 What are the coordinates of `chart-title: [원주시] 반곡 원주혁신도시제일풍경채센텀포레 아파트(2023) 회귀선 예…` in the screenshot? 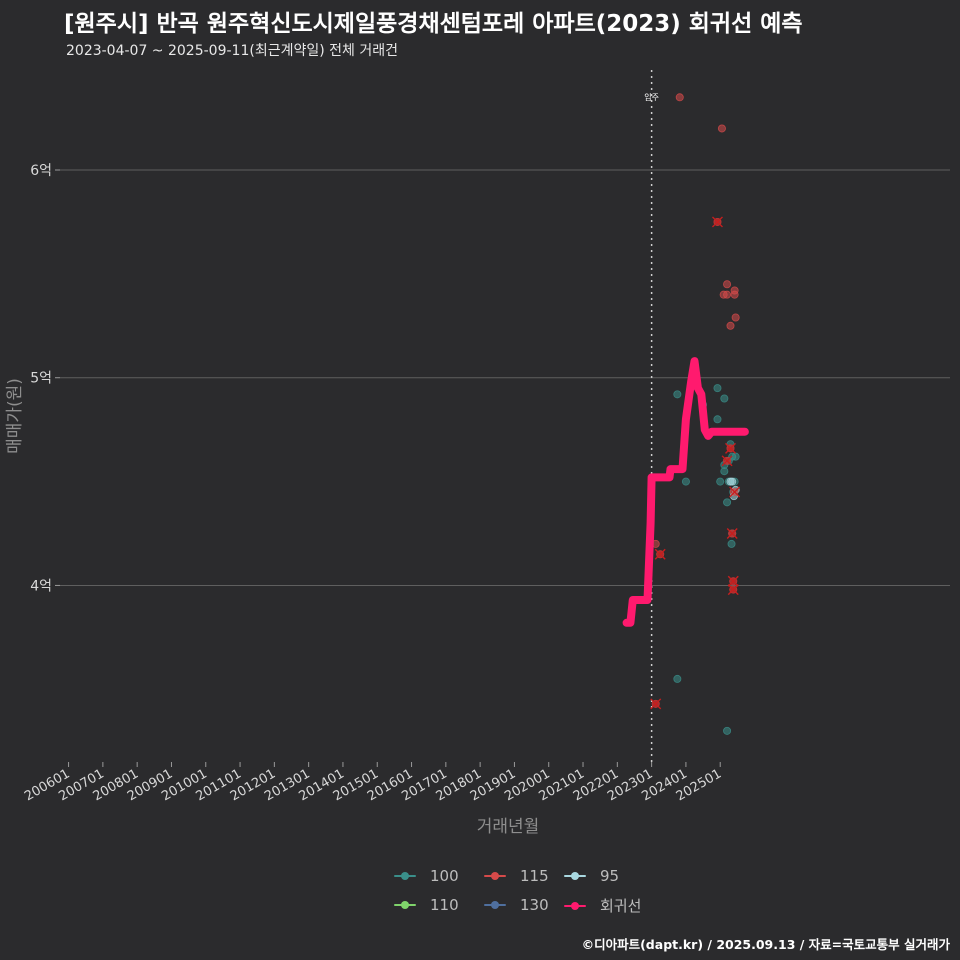 It's located at (433, 24).